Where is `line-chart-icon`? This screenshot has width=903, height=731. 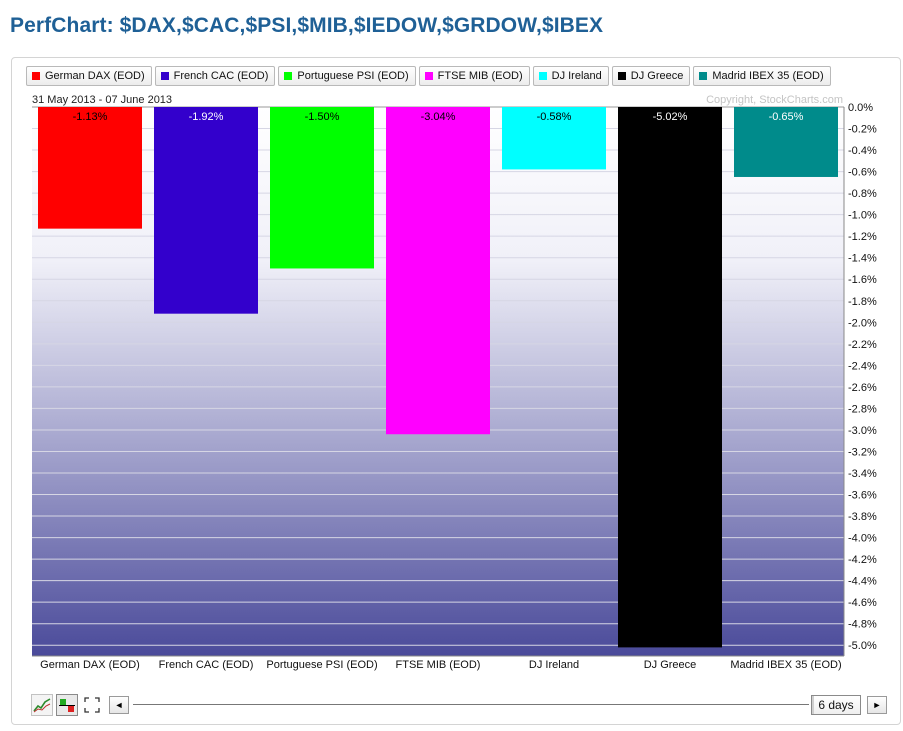
line-chart-icon is located at coordinates (42, 705).